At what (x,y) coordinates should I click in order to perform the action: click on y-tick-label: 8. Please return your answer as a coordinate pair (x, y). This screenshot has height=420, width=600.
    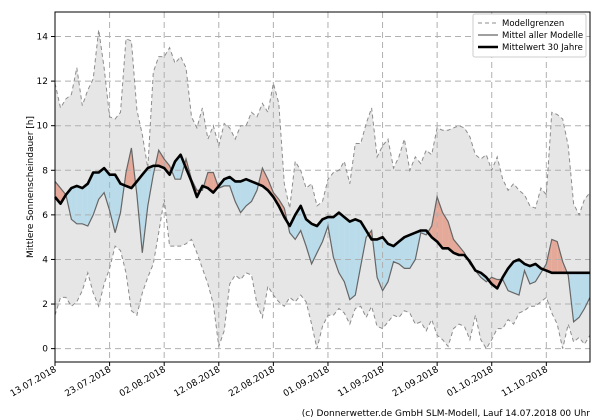
    Looking at the image, I should click on (45, 171).